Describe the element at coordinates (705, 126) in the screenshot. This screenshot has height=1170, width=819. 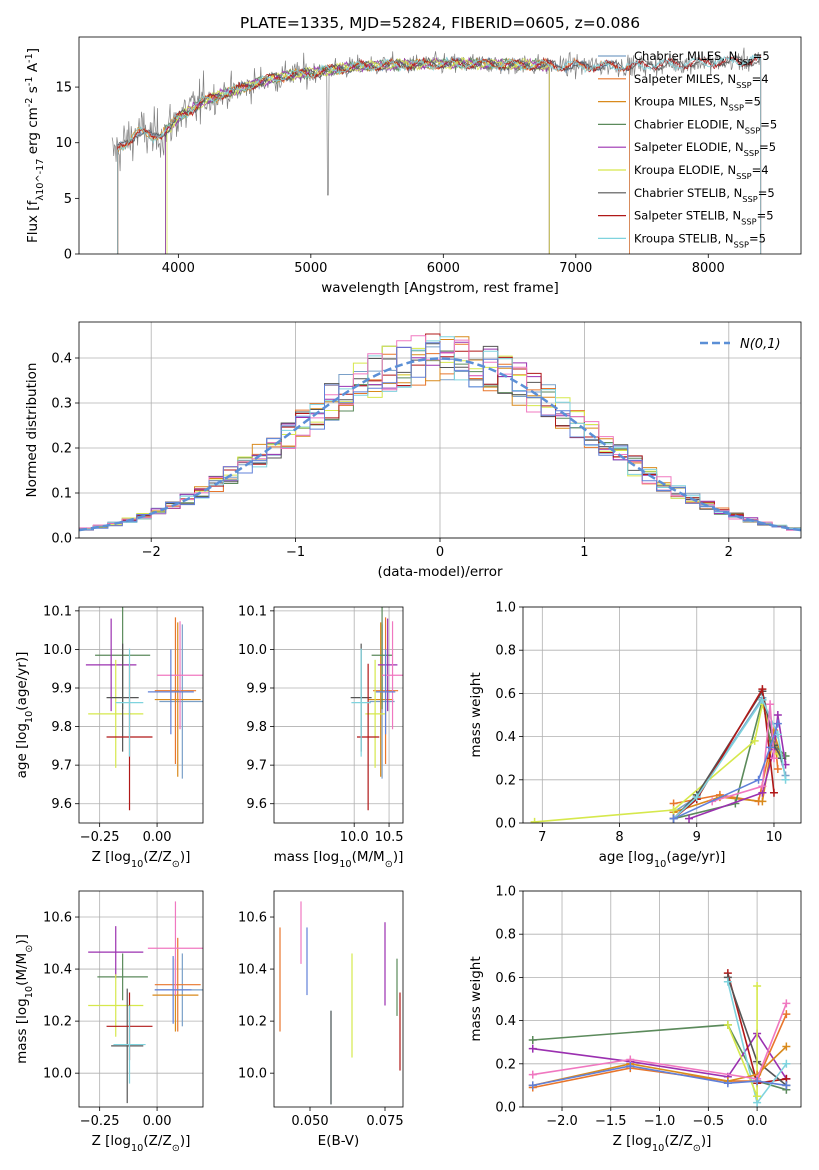
I see `legend-entry-chabrier-elodie: Chabrier ELODIE, NSSP=5` at that location.